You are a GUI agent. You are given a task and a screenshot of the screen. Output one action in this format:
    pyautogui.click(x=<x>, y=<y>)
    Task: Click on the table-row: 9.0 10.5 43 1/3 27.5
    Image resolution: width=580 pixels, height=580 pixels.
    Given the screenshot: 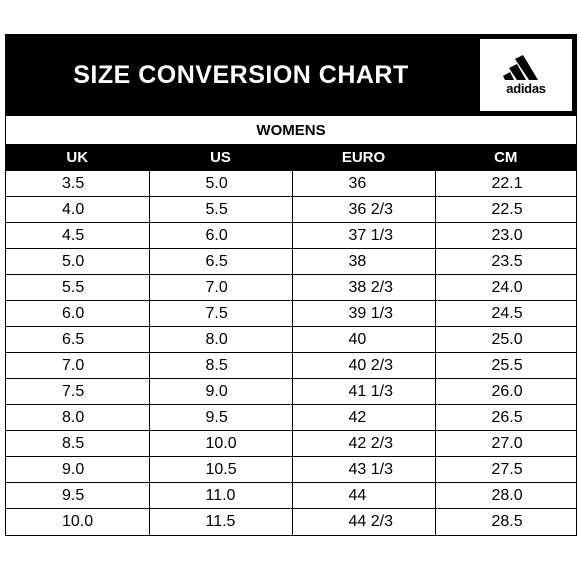 What is the action you would take?
    pyautogui.click(x=291, y=469)
    